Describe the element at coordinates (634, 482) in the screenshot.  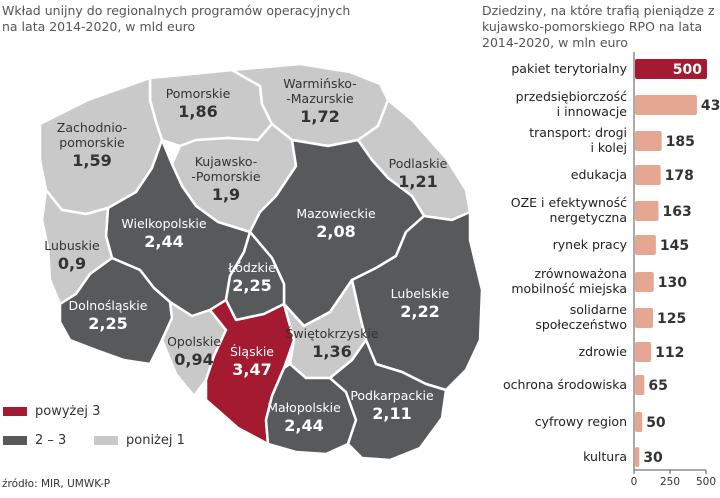
I see `x-tick-label: 0` at that location.